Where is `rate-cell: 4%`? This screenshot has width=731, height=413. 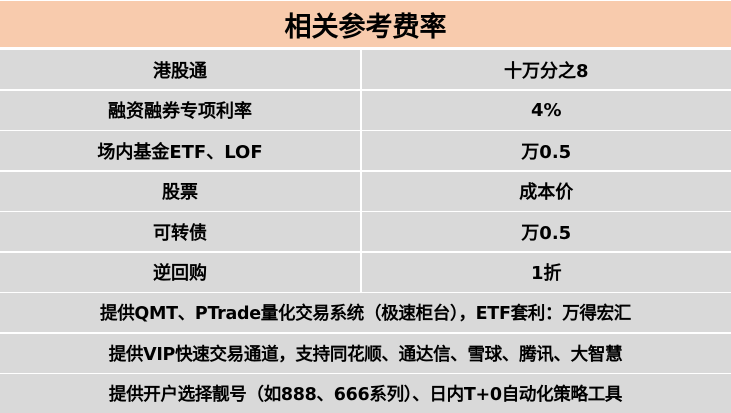 rate-cell: 4% is located at coordinates (546, 110).